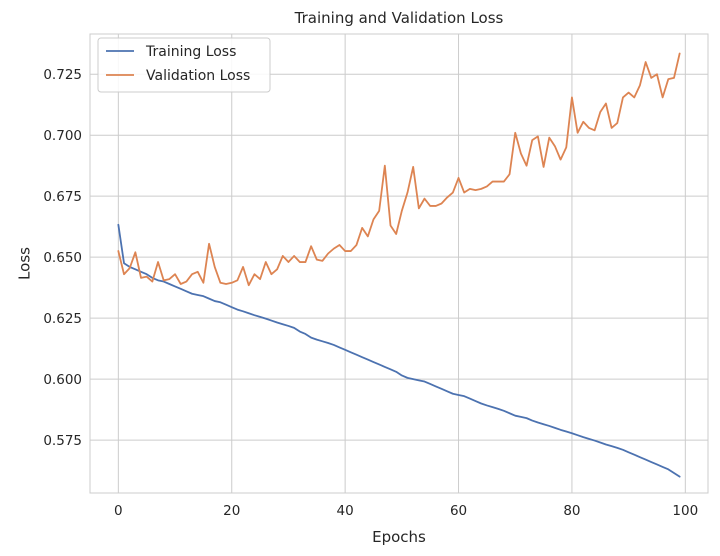  What do you see at coordinates (62, 75) in the screenshot?
I see `y-tick-label: 0.725` at bounding box center [62, 75].